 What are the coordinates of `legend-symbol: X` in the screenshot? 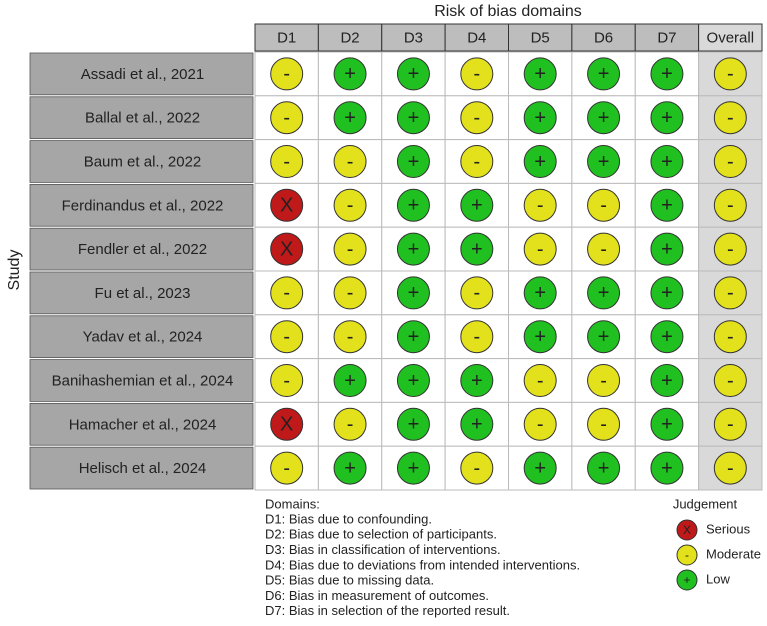 It's located at (687, 530).